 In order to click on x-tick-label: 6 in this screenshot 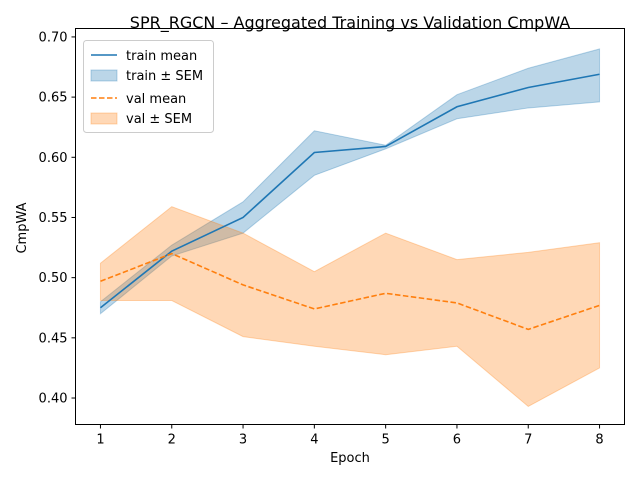, I will do `click(457, 440)`.